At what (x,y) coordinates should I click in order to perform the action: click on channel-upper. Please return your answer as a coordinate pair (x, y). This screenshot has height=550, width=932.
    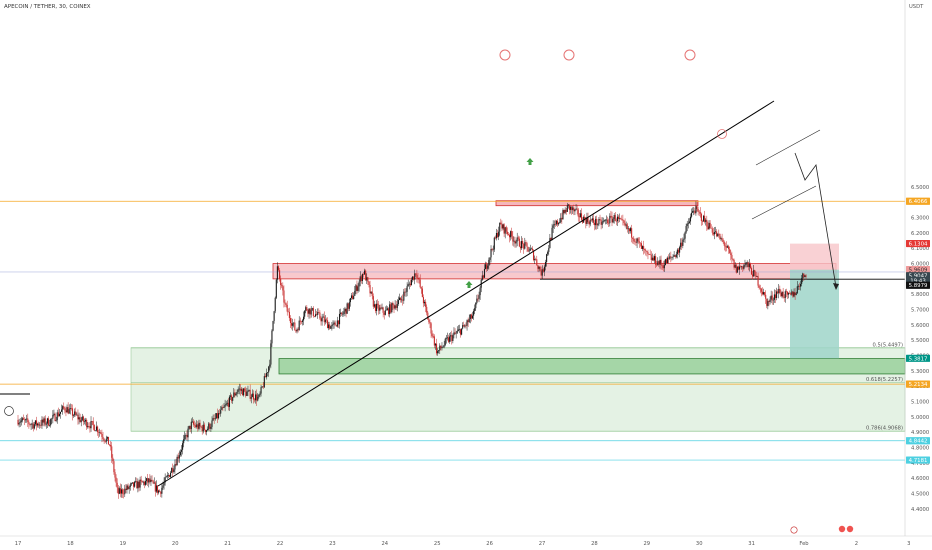
    Looking at the image, I should click on (788, 147).